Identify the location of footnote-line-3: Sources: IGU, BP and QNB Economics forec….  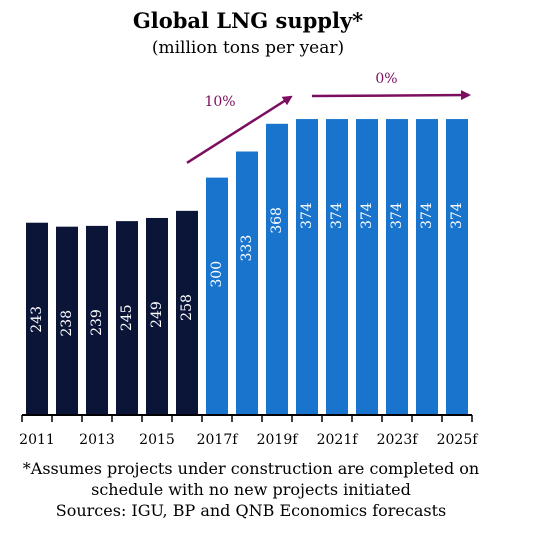
(251, 510).